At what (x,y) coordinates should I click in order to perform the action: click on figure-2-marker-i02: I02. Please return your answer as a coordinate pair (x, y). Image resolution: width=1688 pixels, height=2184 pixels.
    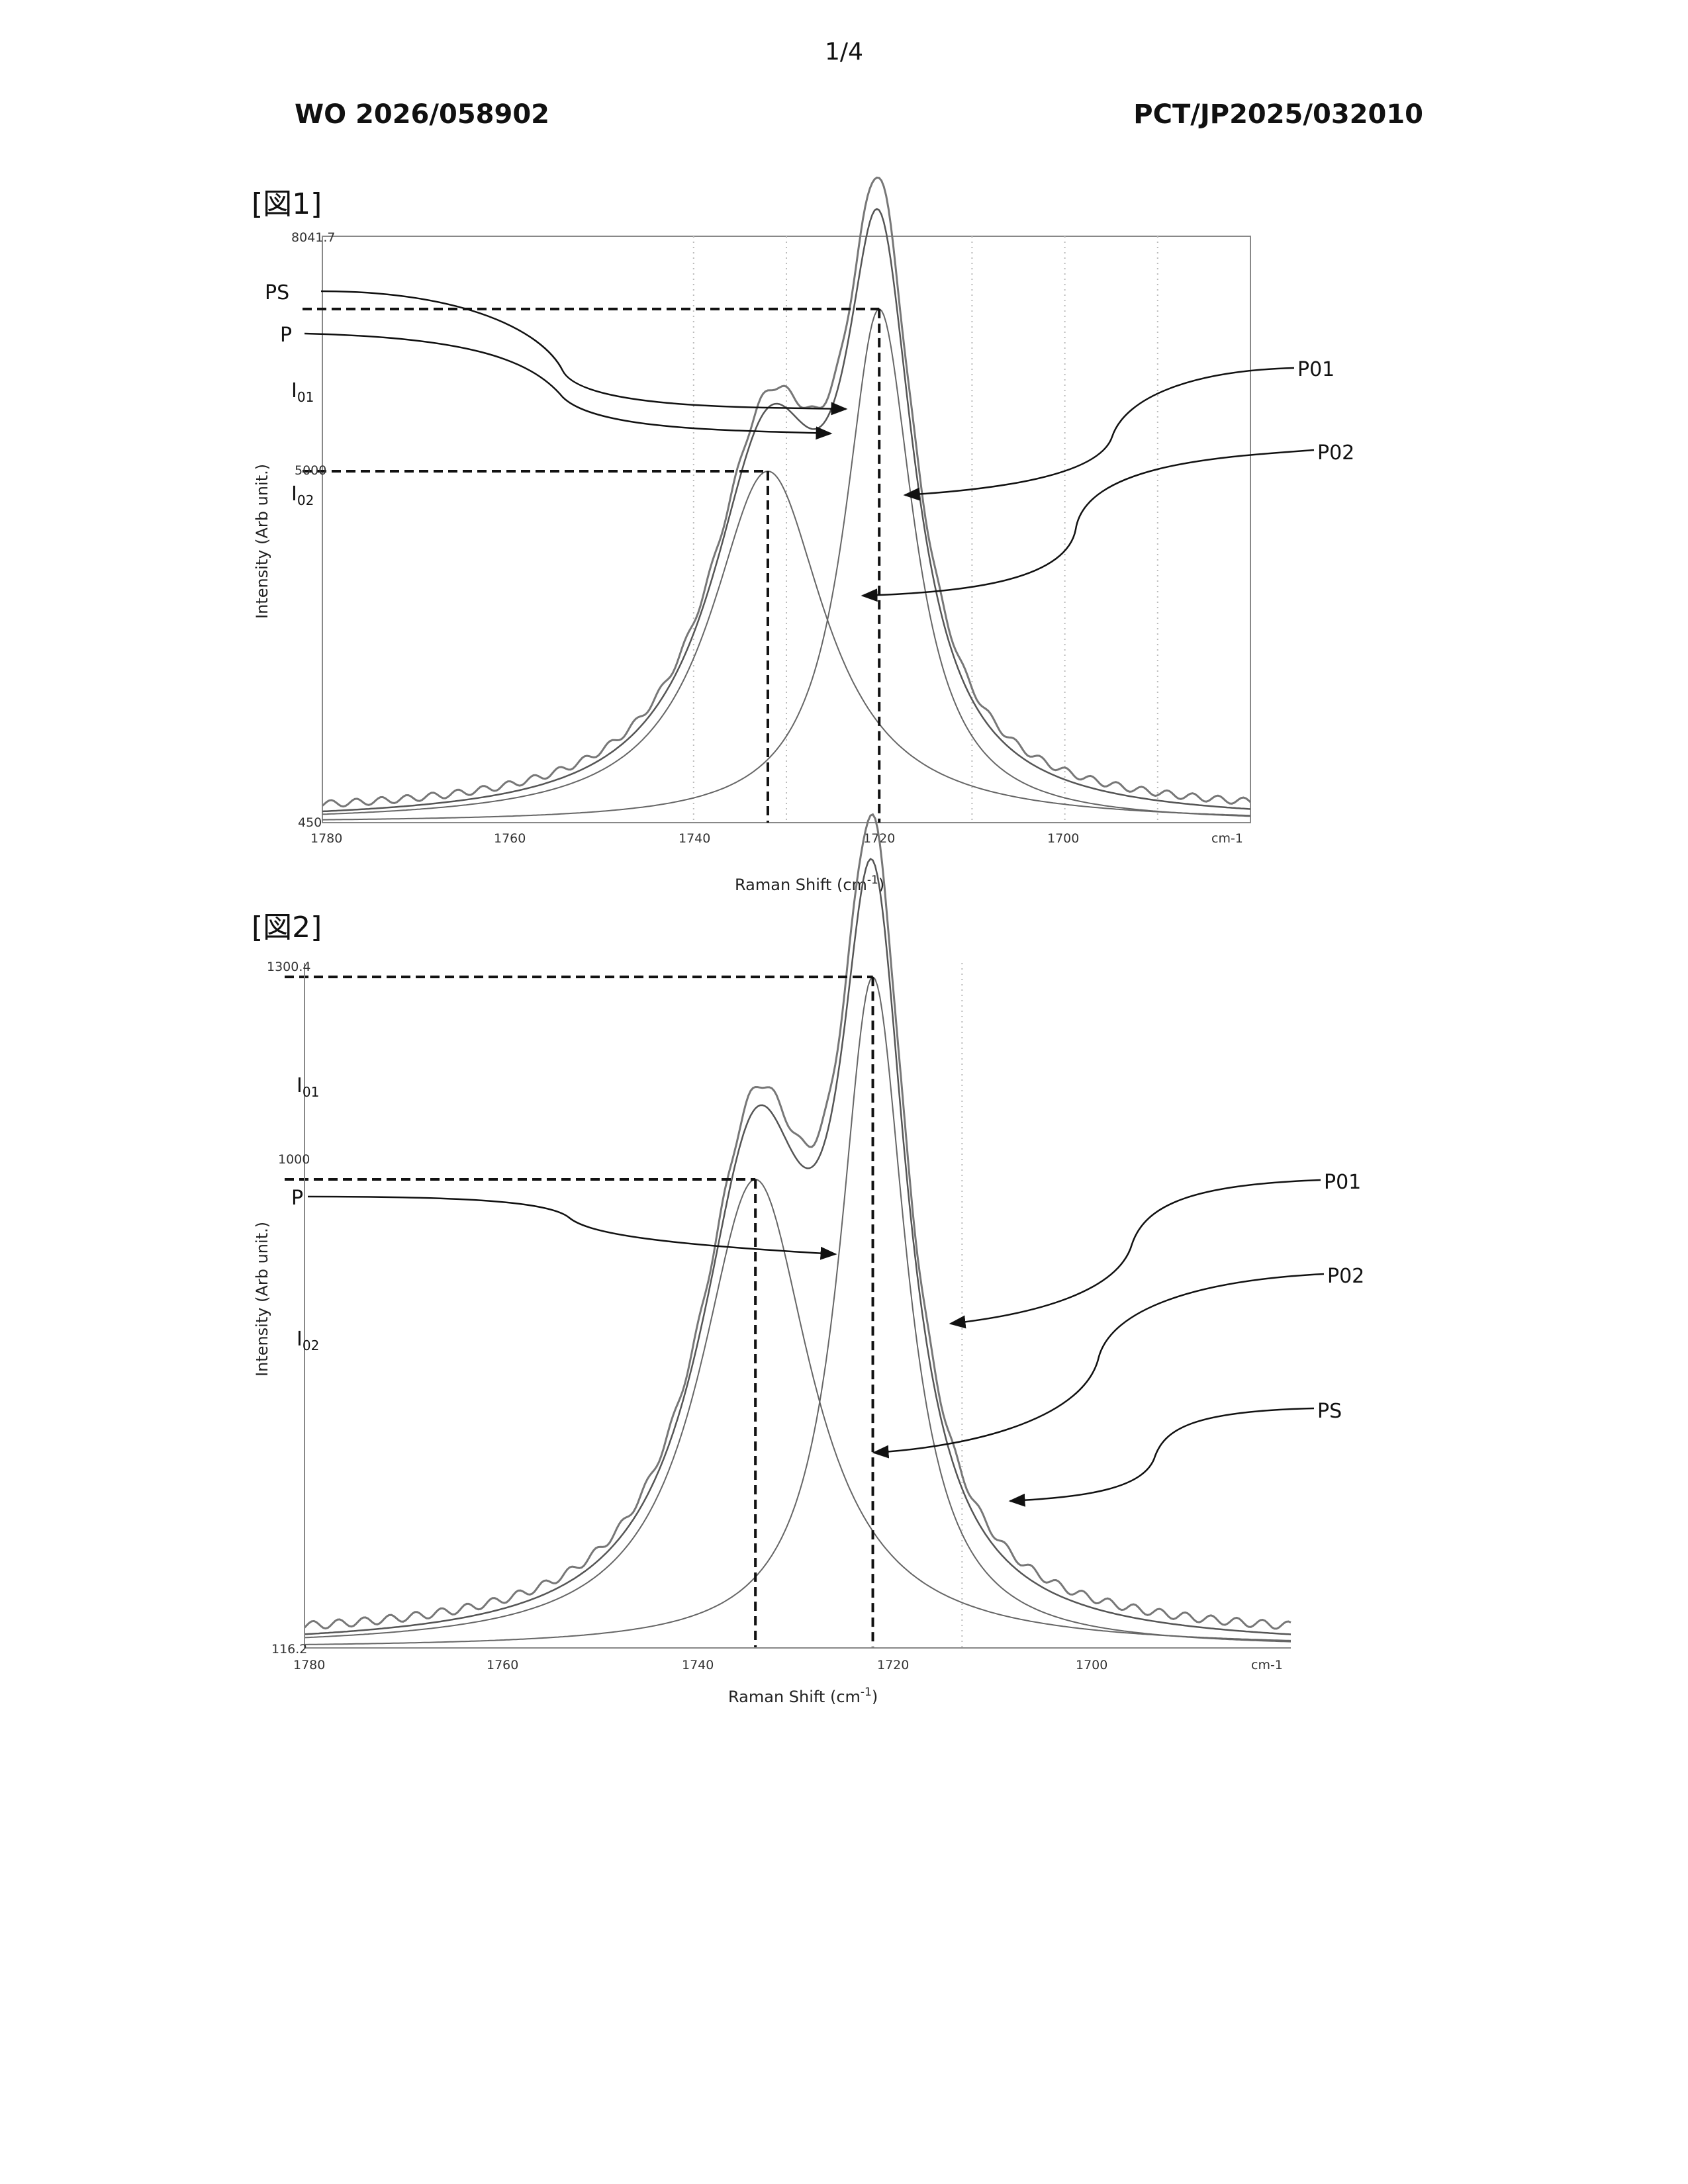
    Looking at the image, I should click on (308, 1341).